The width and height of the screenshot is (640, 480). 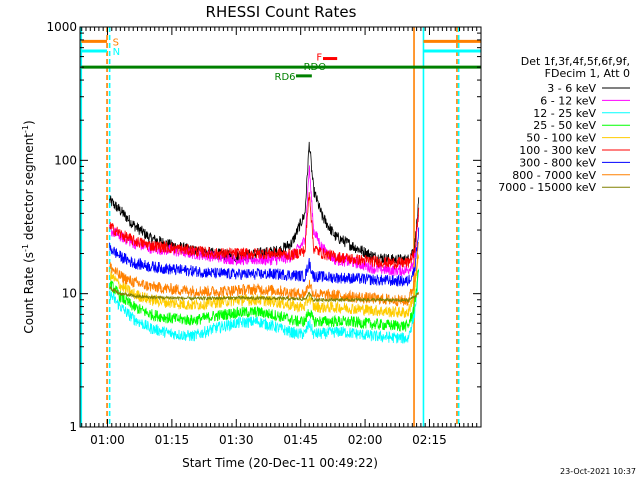 I want to click on y-axis-label-main: Count Rate (s, so click(x=29, y=293).